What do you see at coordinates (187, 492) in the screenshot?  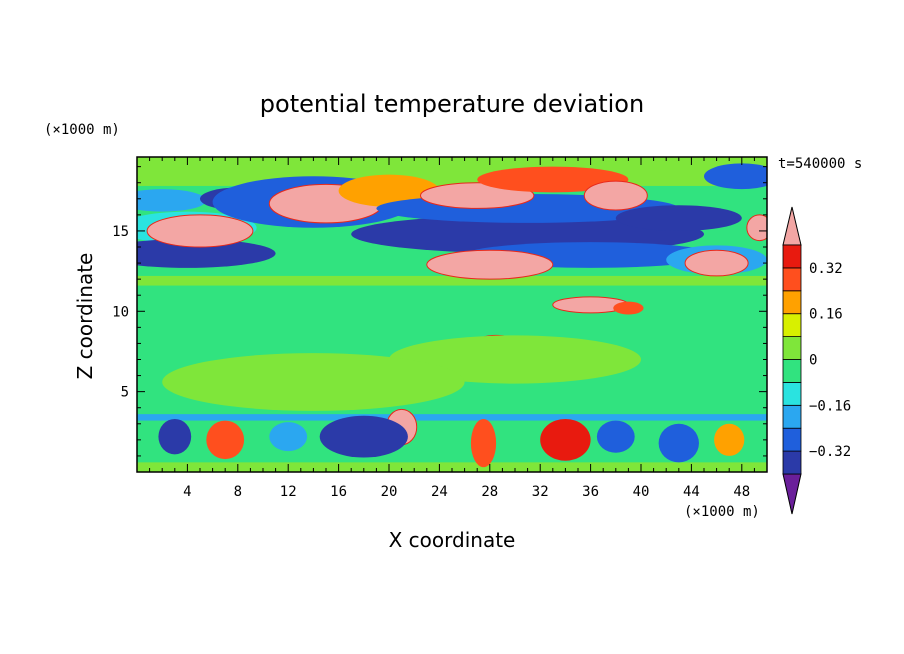 I see `x-tick-label-4: 4` at bounding box center [187, 492].